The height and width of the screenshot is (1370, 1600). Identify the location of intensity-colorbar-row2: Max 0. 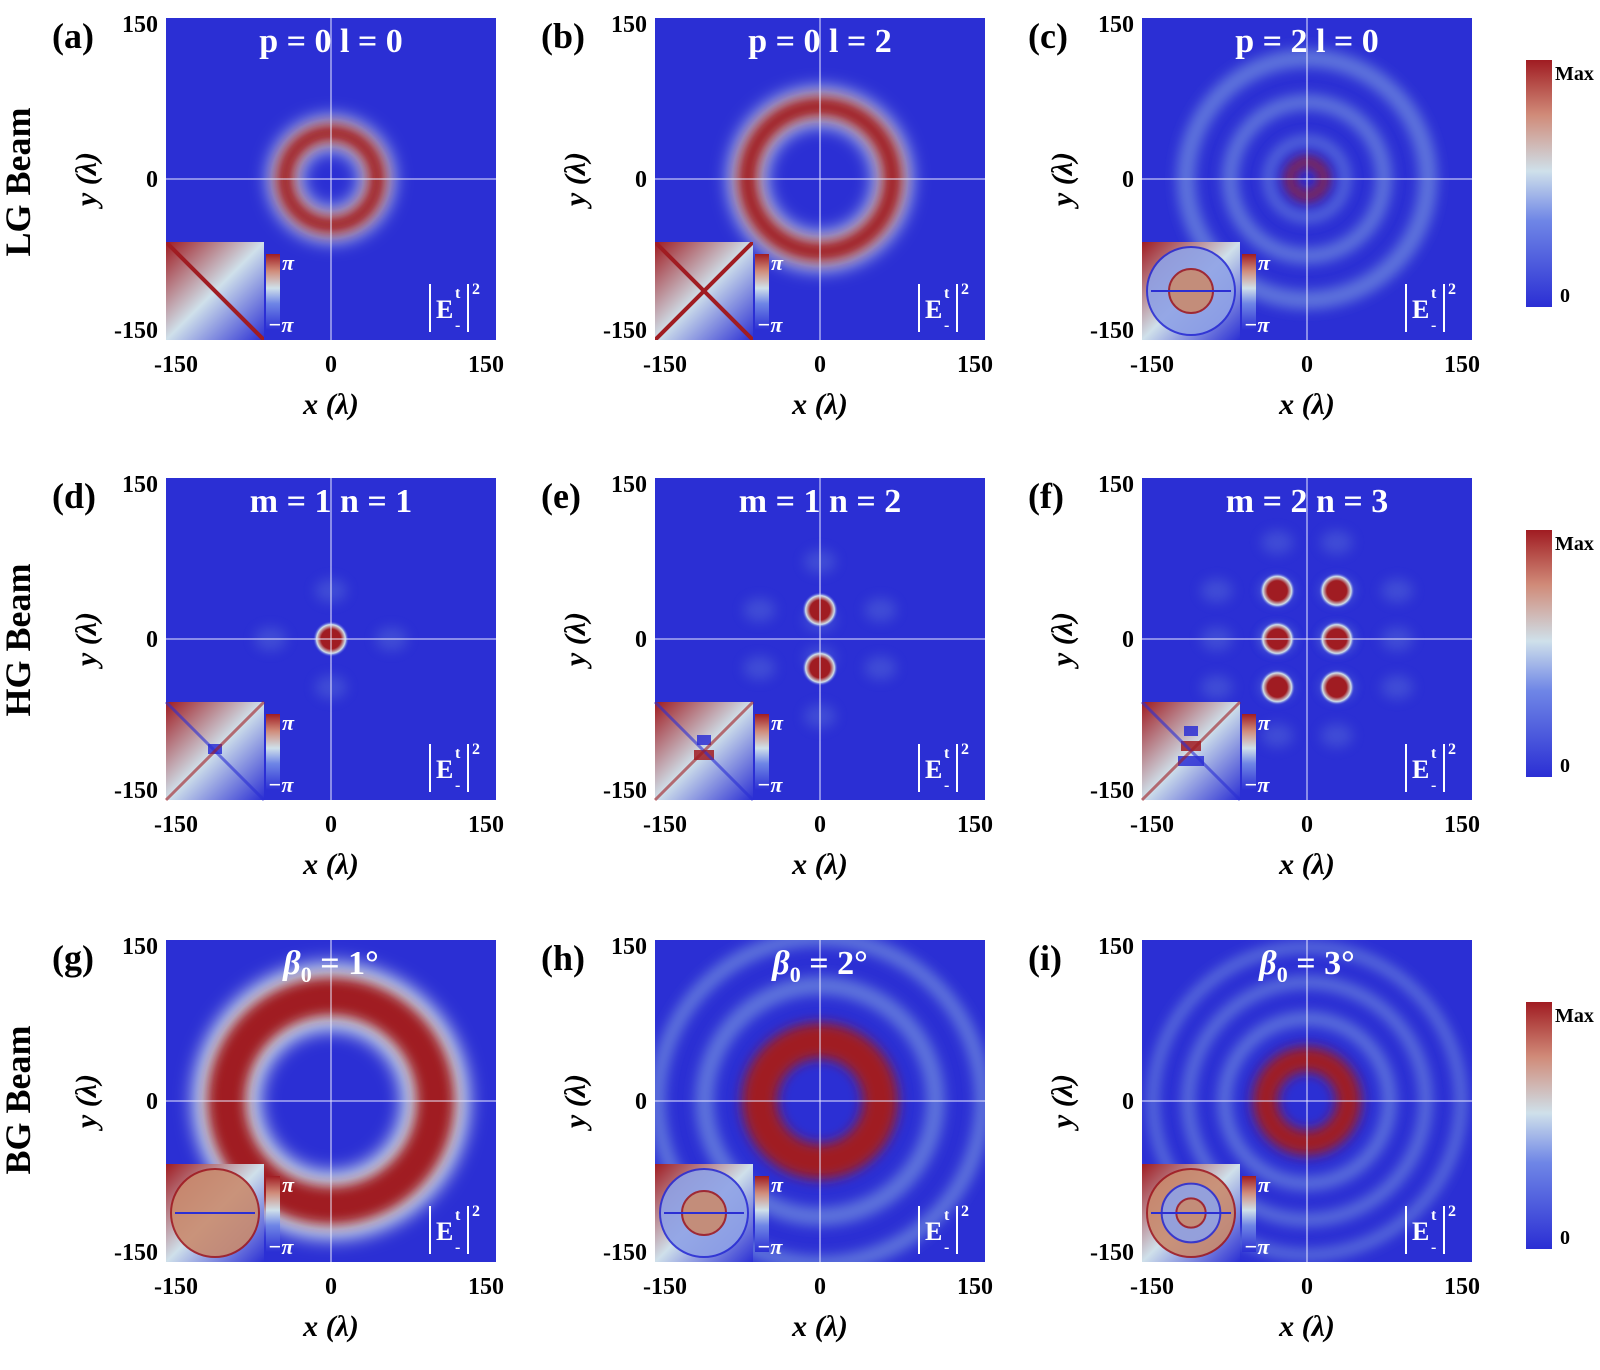
(1560, 653).